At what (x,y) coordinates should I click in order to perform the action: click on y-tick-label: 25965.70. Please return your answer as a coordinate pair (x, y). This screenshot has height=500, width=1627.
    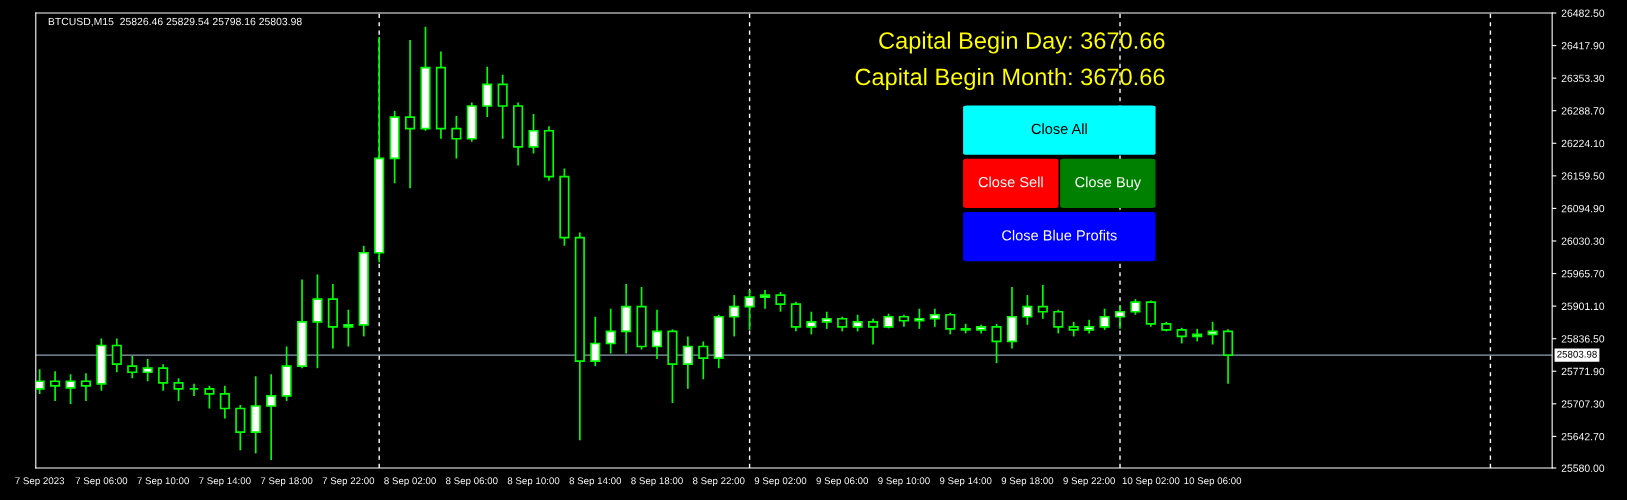
    Looking at the image, I should click on (1583, 274).